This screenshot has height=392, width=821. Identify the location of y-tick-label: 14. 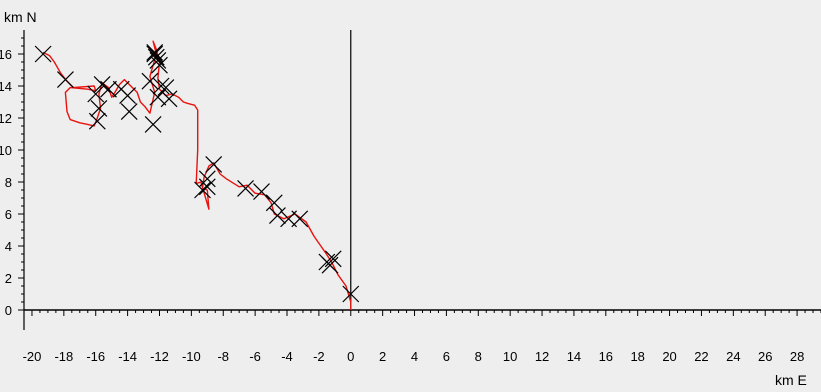
(6, 86).